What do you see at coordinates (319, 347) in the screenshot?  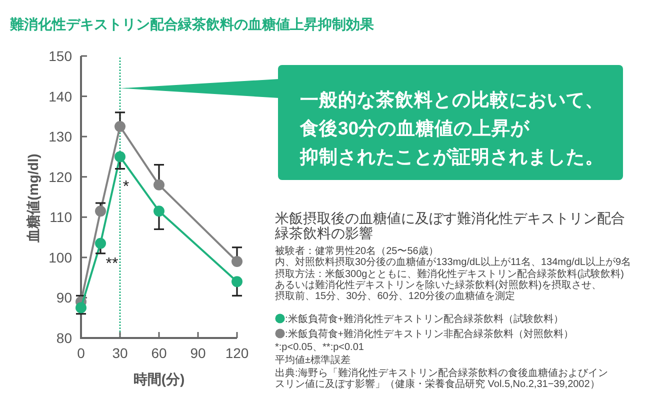 I see `text: *:p<0.05、**:p<0.01` at bounding box center [319, 347].